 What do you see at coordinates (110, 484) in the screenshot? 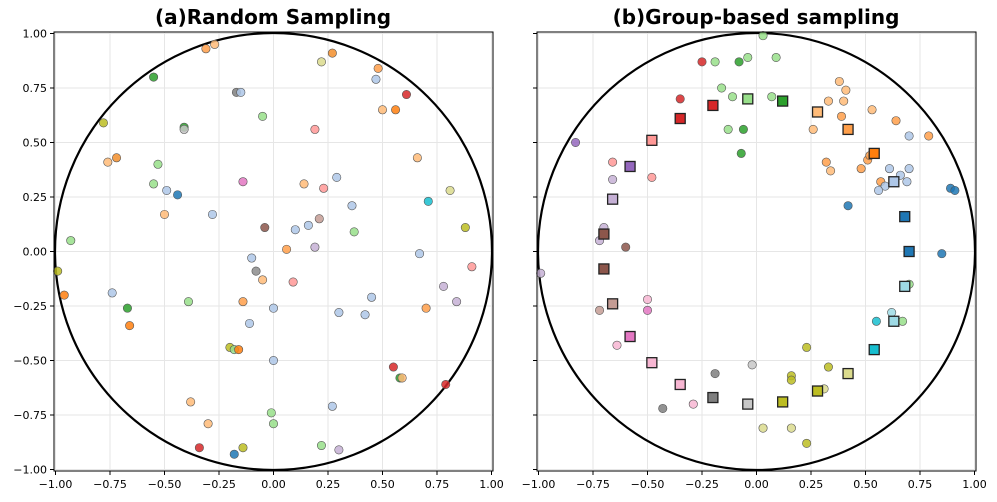
I see `panel-a-xtick-label: −0.75` at bounding box center [110, 484].